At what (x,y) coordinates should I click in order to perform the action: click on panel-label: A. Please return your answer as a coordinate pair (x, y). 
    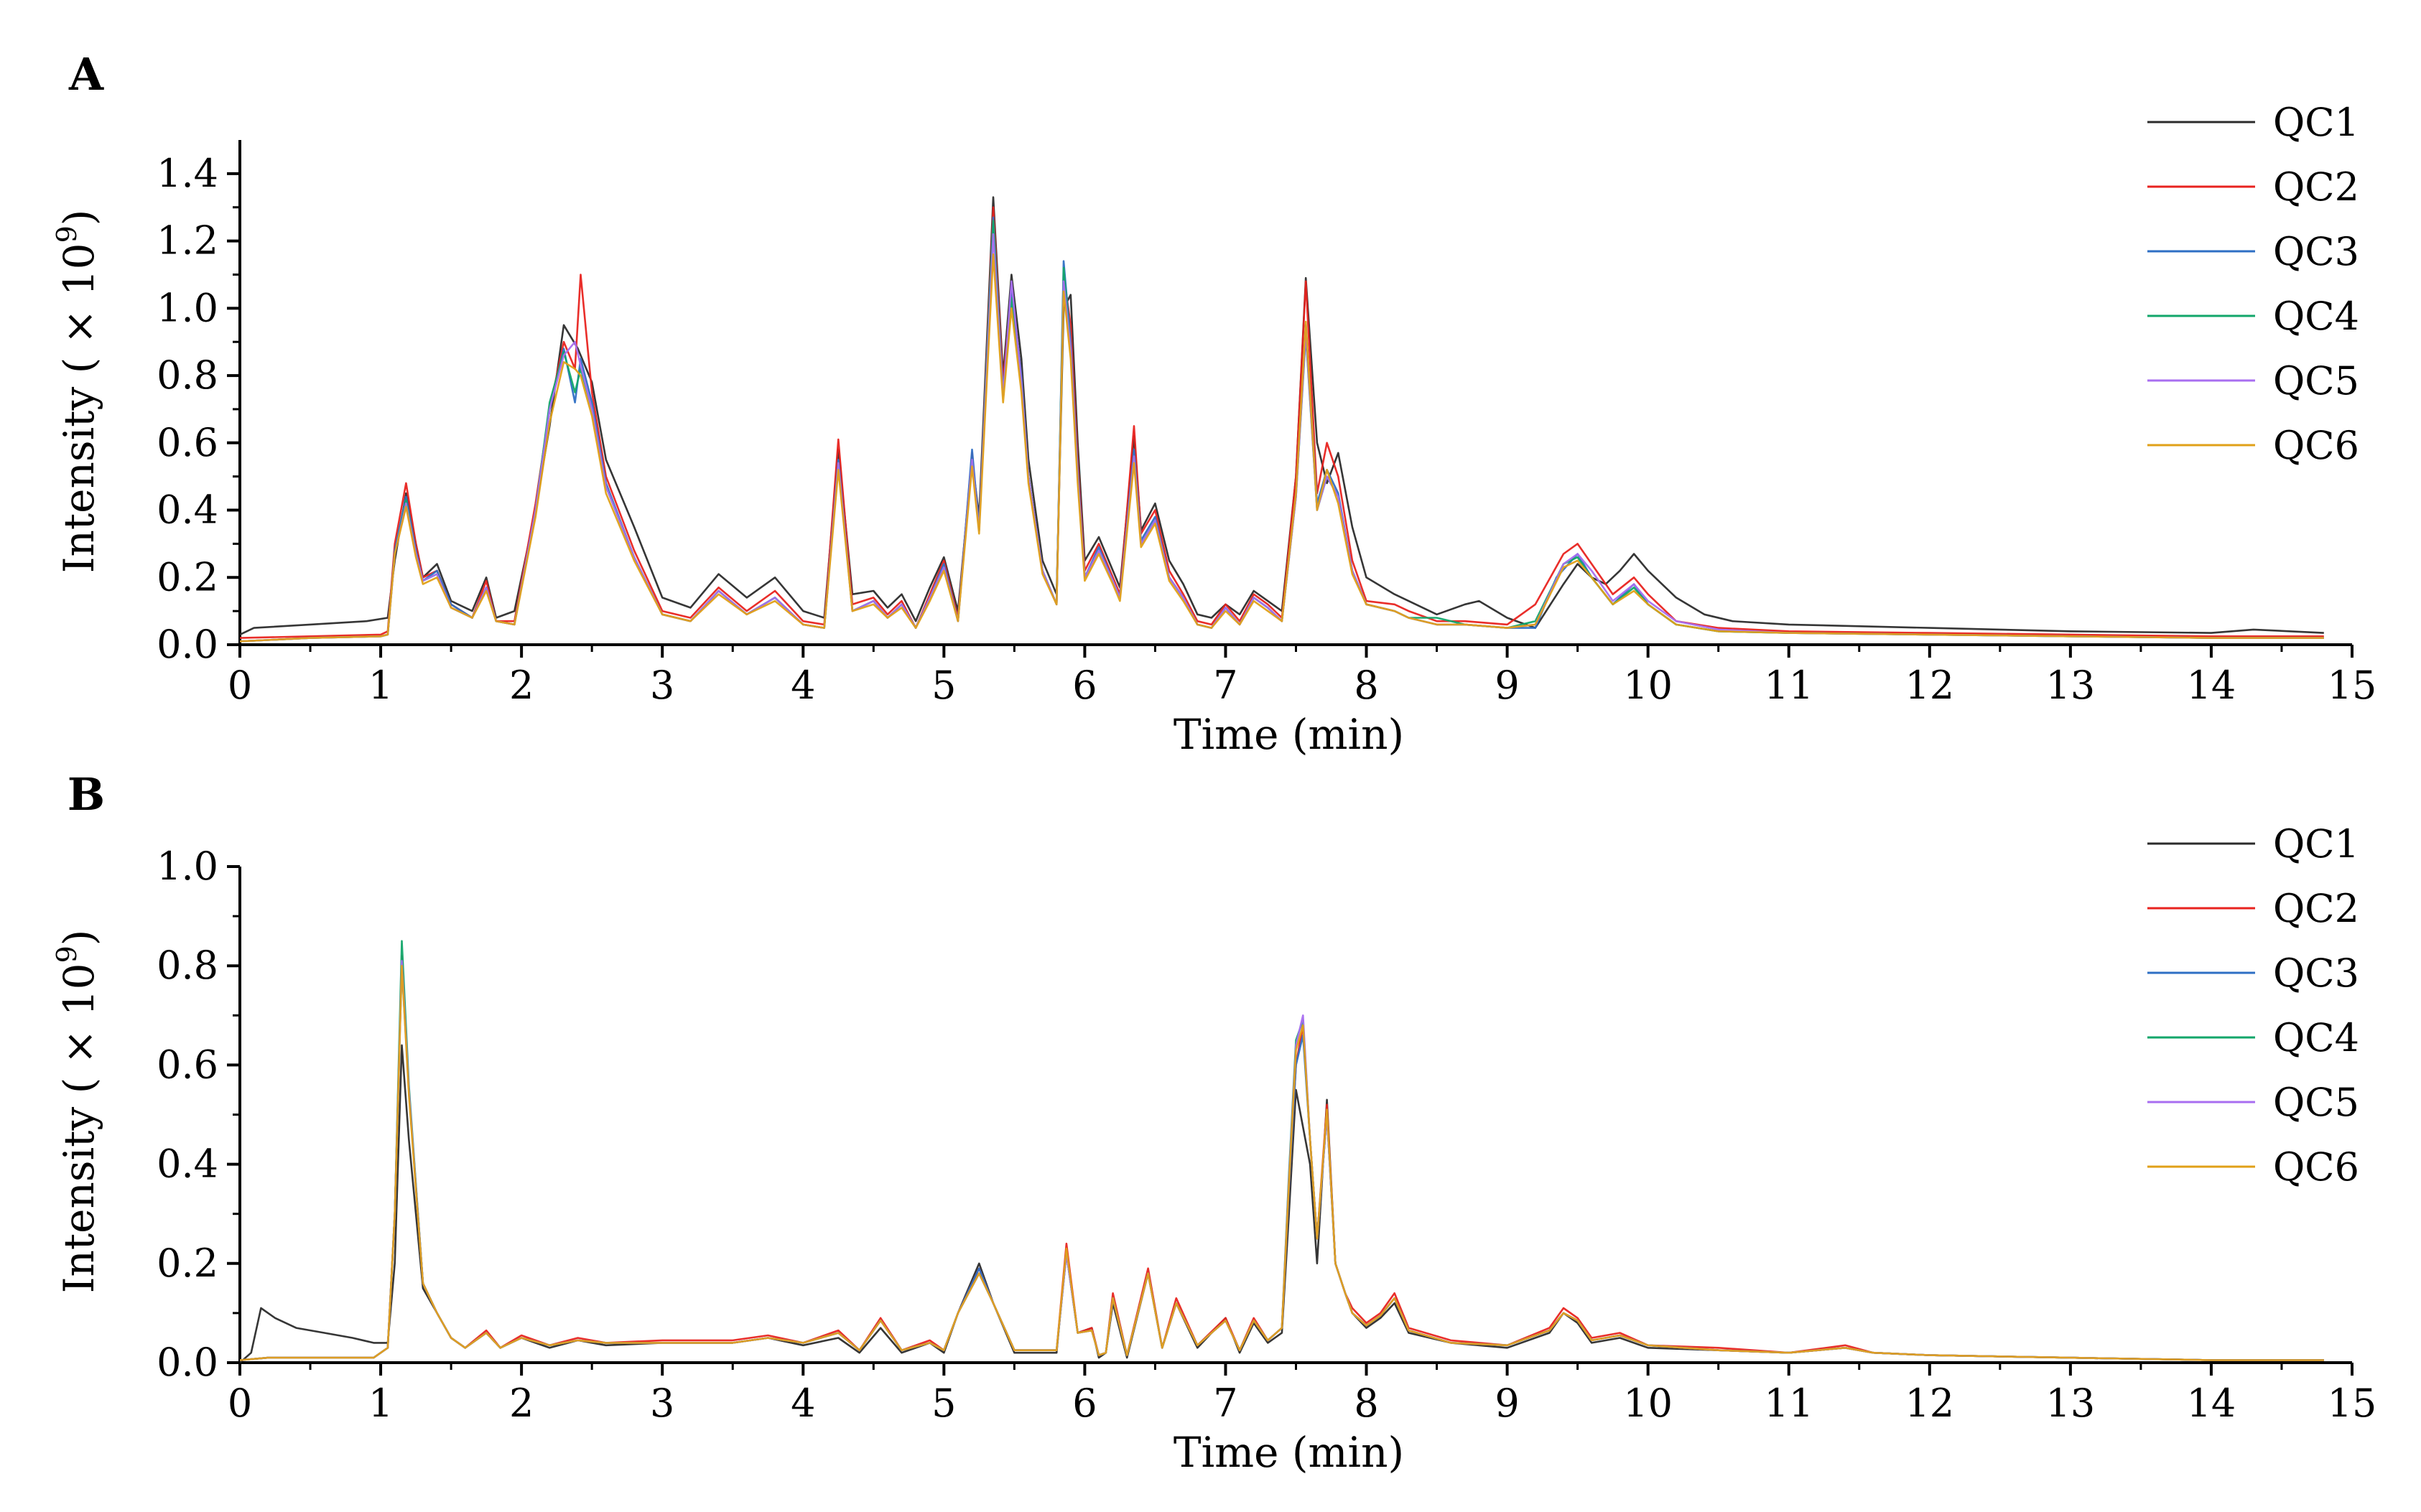
    Looking at the image, I should click on (86, 74).